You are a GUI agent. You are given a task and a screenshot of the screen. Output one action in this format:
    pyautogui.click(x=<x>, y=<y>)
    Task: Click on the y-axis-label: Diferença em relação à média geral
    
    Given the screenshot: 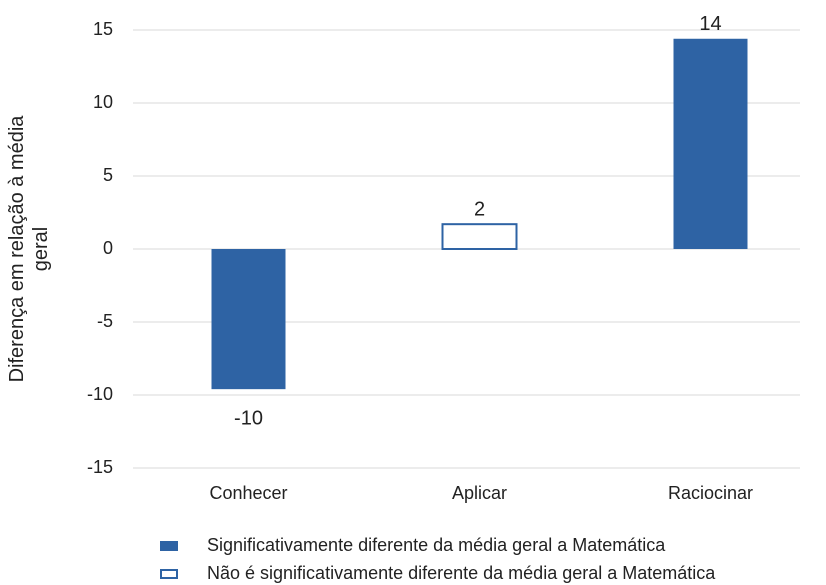 What is the action you would take?
    pyautogui.click(x=29, y=249)
    